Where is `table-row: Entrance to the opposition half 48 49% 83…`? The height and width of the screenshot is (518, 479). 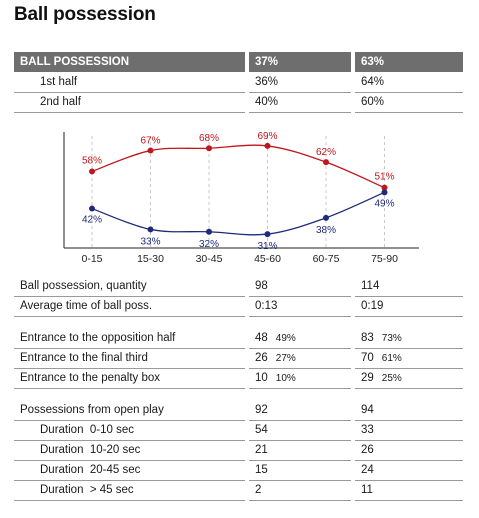
table-row: Entrance to the opposition half 48 49% 83… is located at coordinates (238, 338).